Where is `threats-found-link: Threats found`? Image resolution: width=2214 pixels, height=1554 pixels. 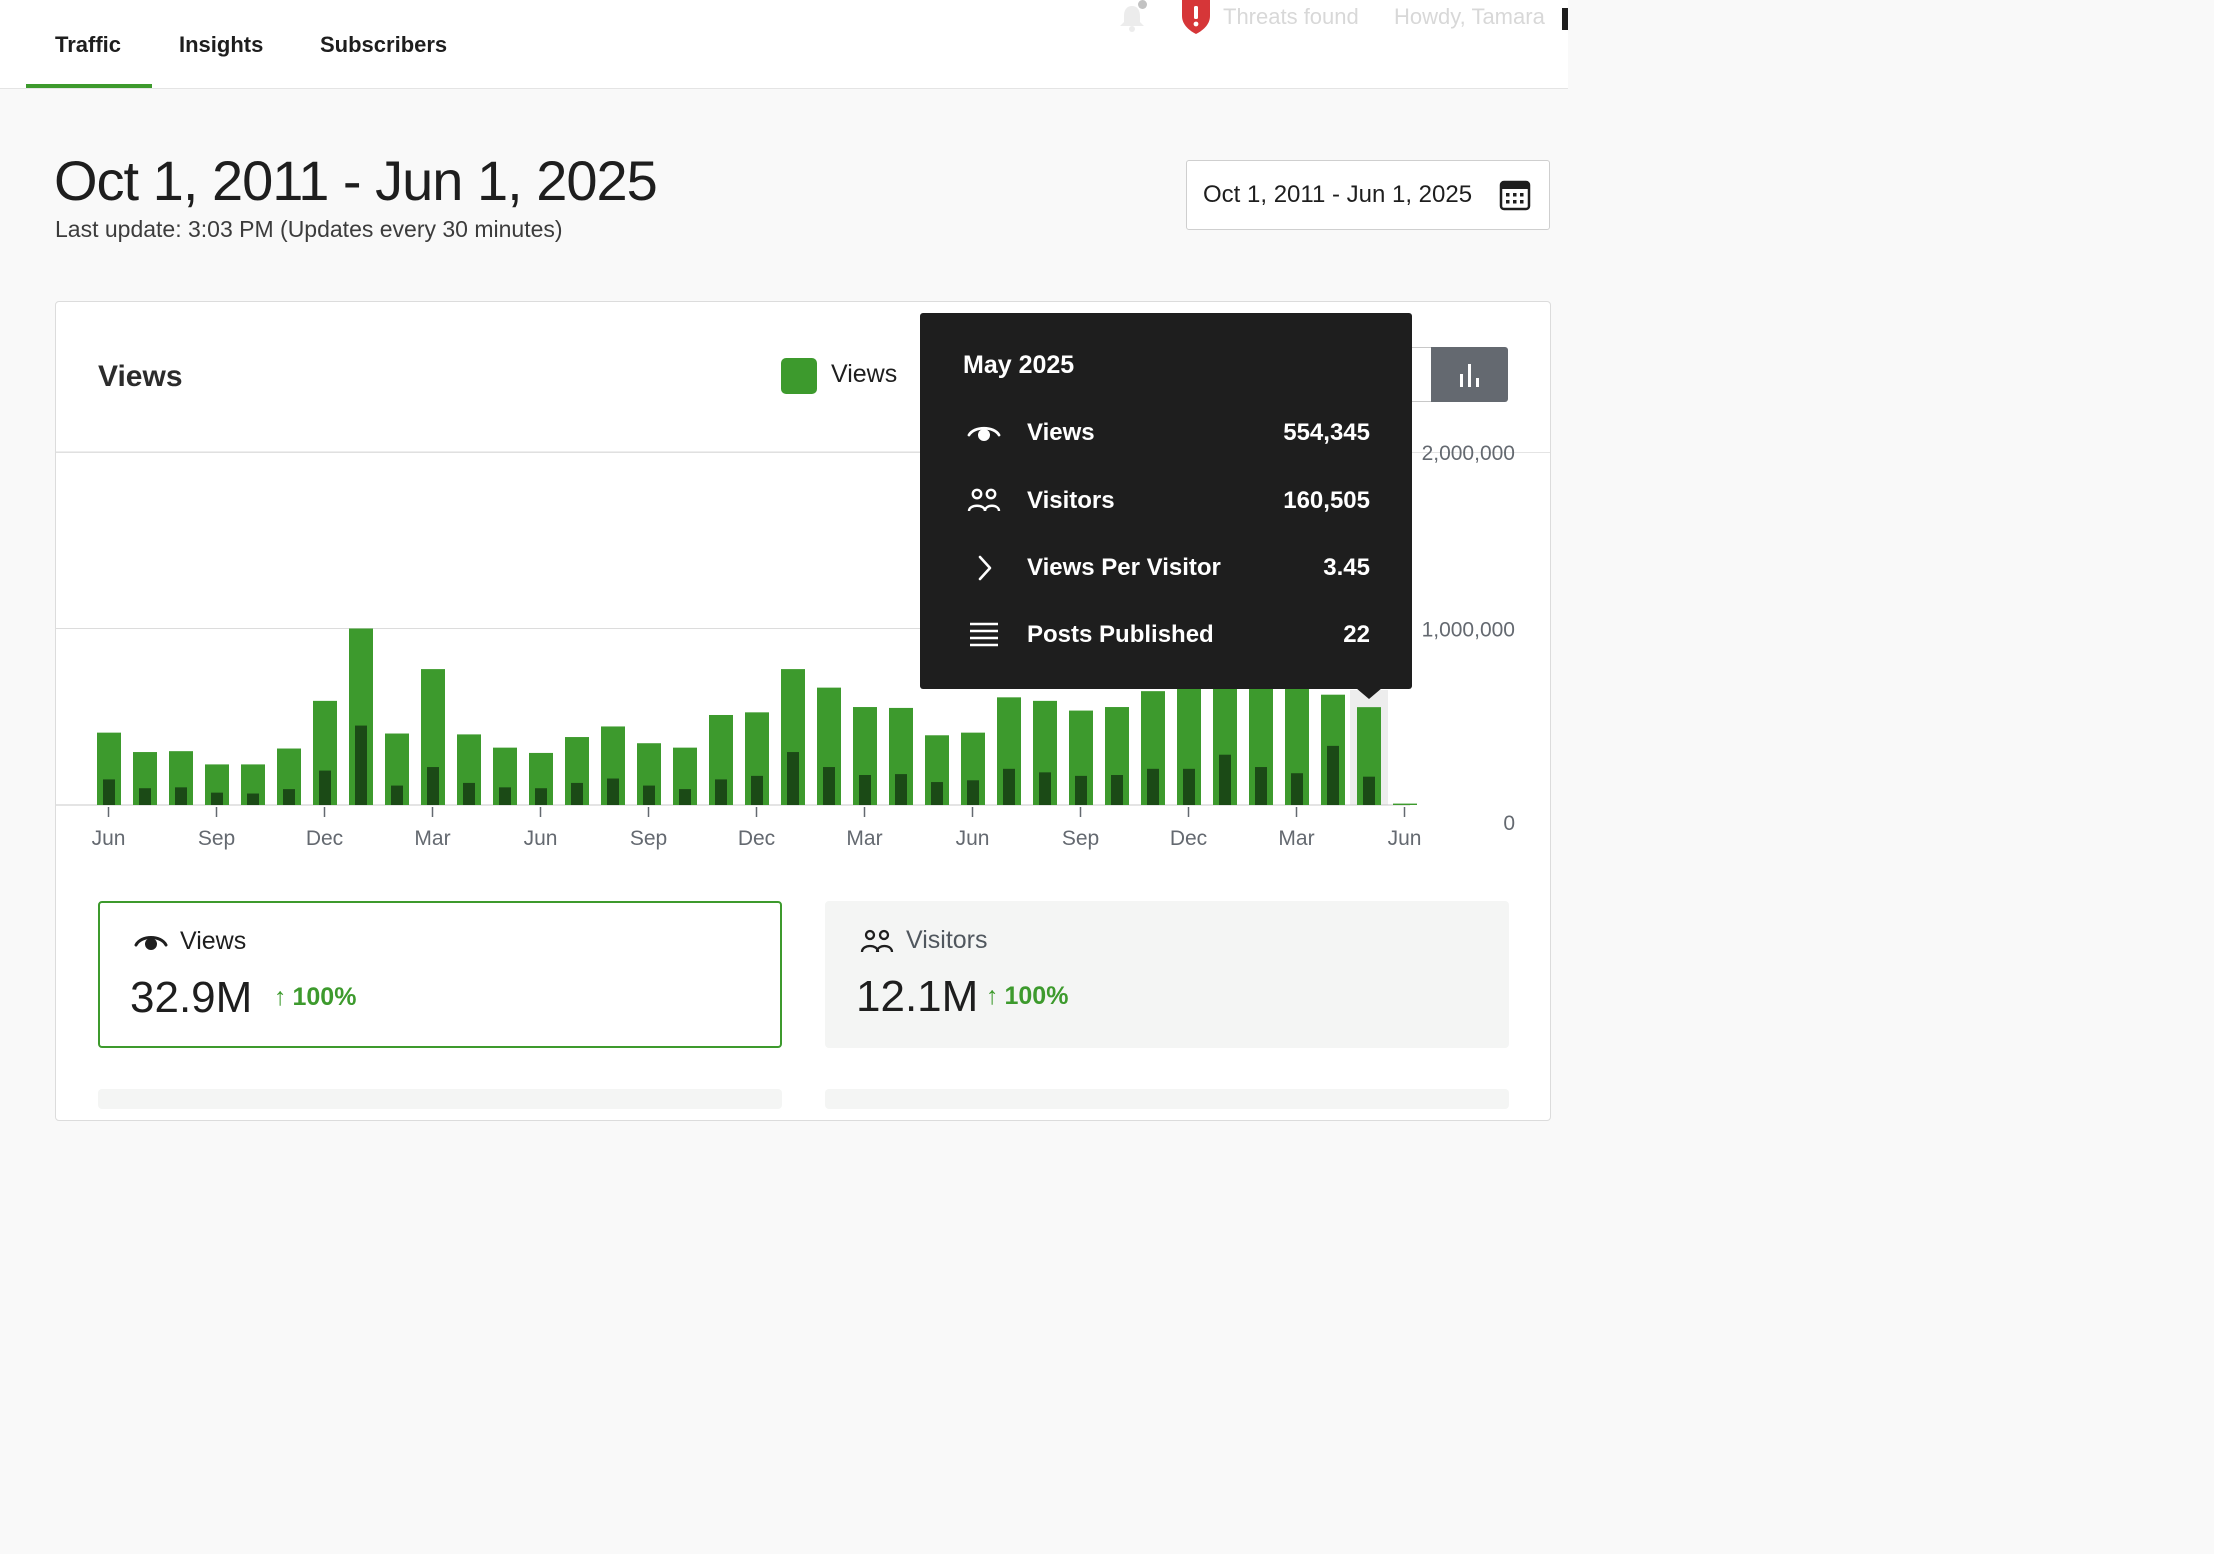 threats-found-link: Threats found is located at coordinates (1291, 16).